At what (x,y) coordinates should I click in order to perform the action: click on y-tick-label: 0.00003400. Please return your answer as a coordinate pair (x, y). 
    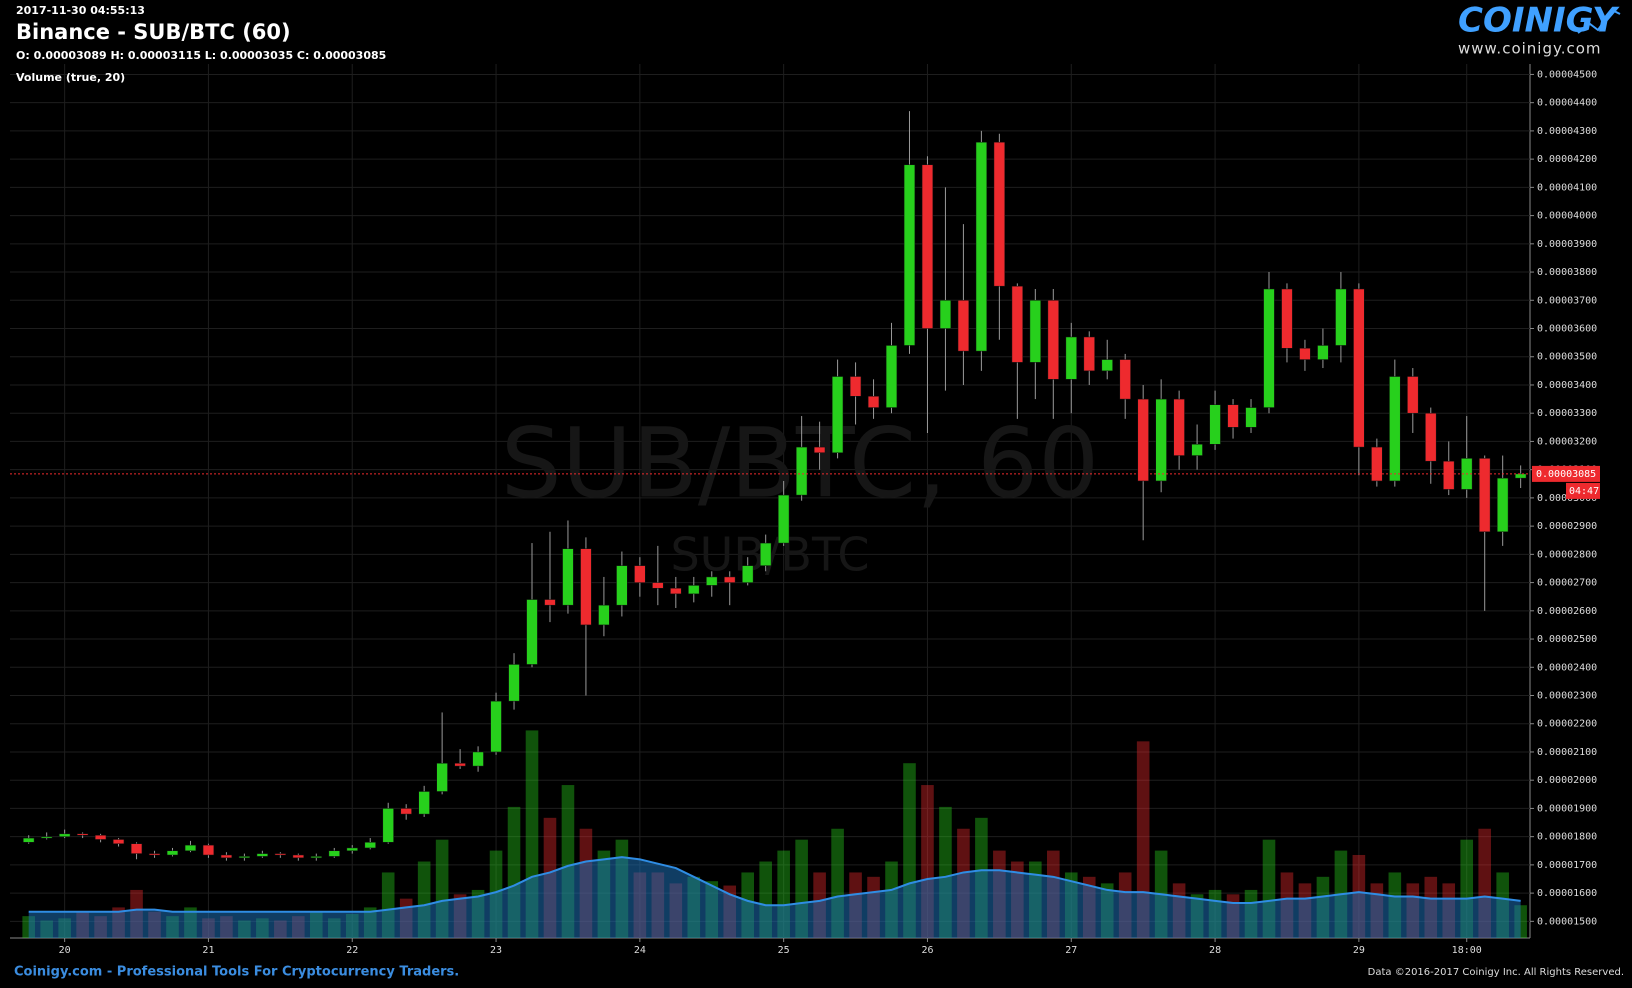
    Looking at the image, I should click on (1567, 385).